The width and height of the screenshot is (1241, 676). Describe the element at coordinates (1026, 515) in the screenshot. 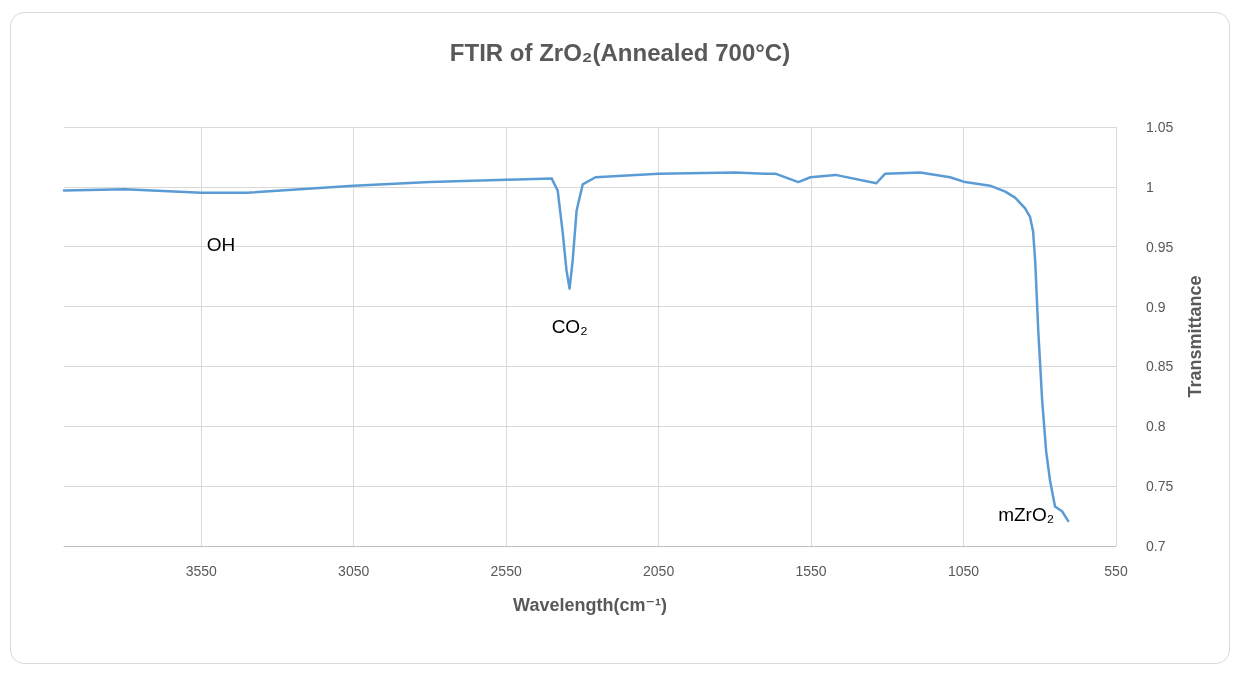

I see `annotation: mZrO₂` at that location.